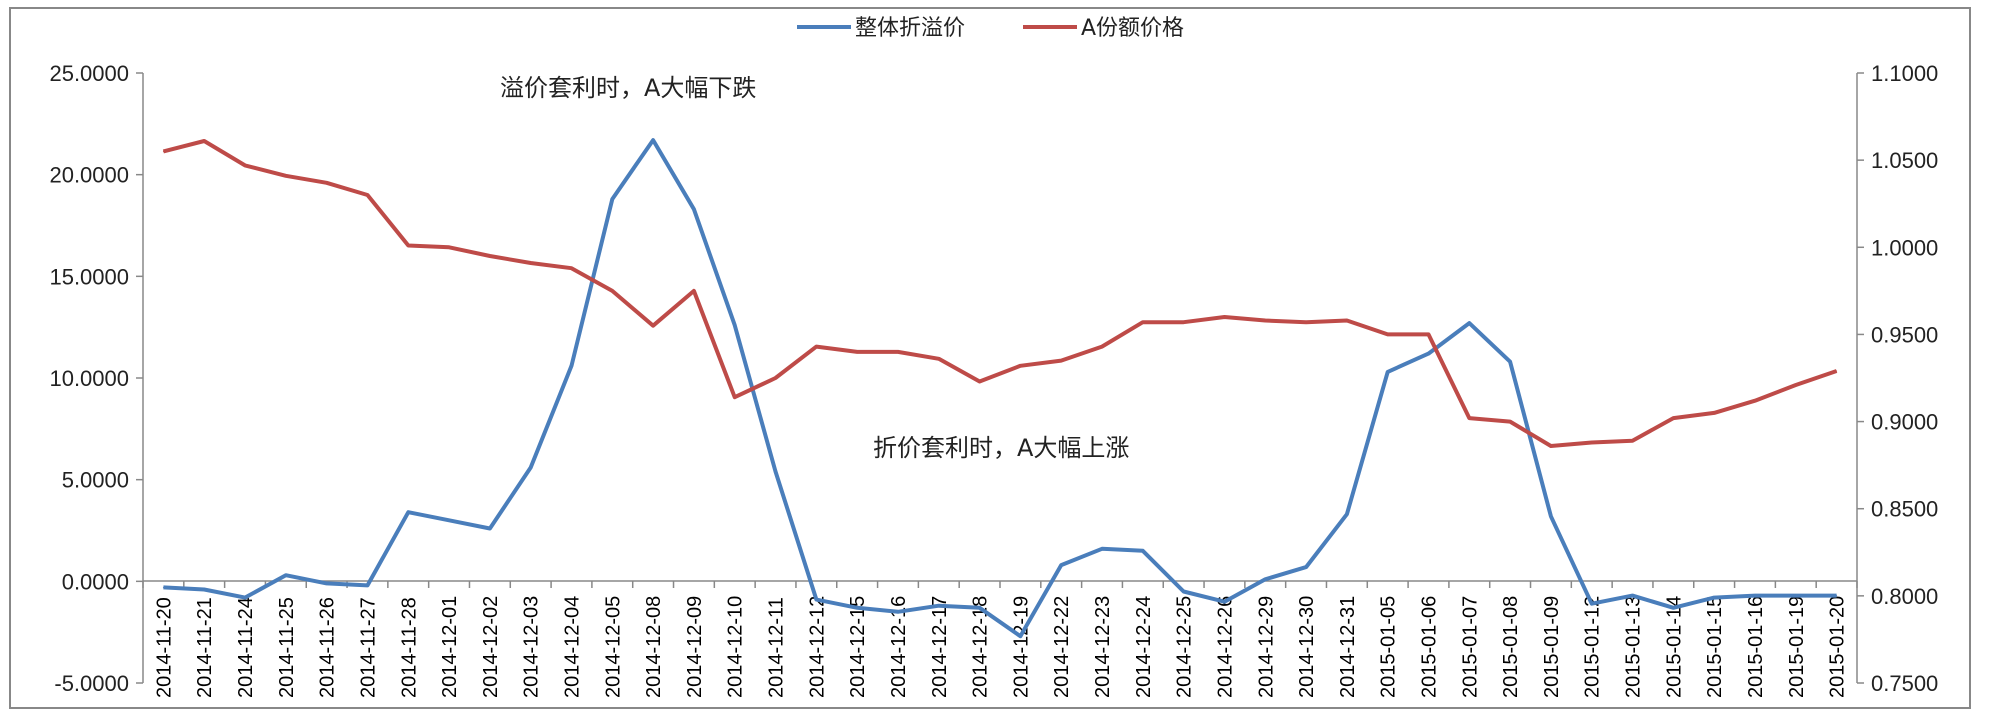 This screenshot has height=714, width=2007. I want to click on right-tick-label: 0.7500, so click(1904, 683).